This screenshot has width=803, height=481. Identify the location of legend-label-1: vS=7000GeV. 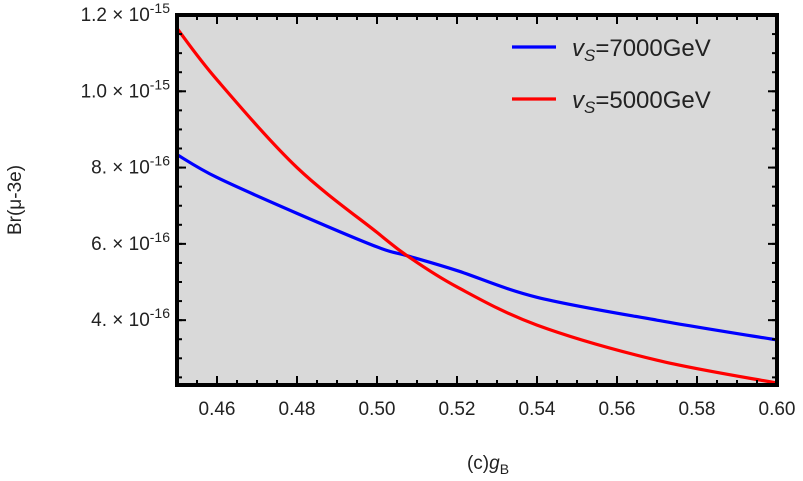
(641, 50).